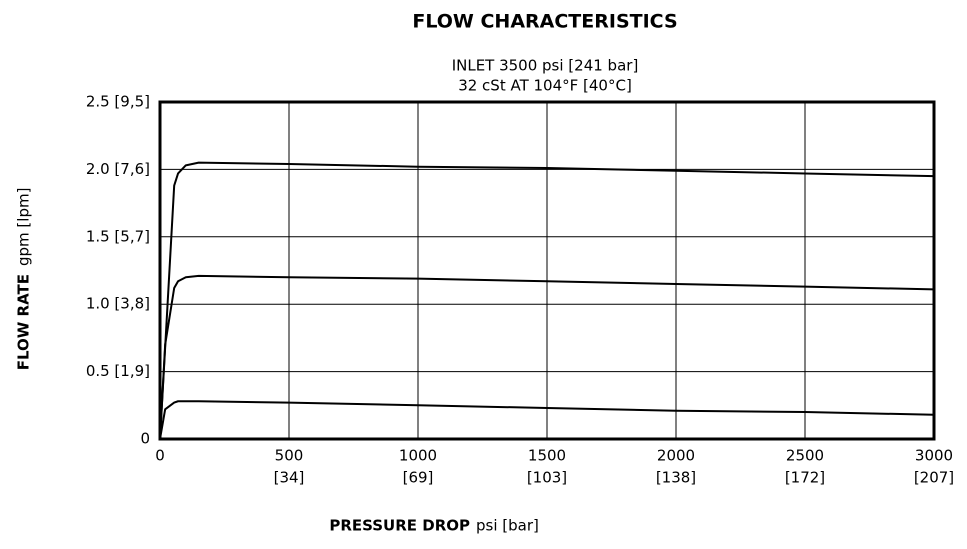  Describe the element at coordinates (118, 169) in the screenshot. I see `y-tick-label: 2.0 [7,6]` at that location.